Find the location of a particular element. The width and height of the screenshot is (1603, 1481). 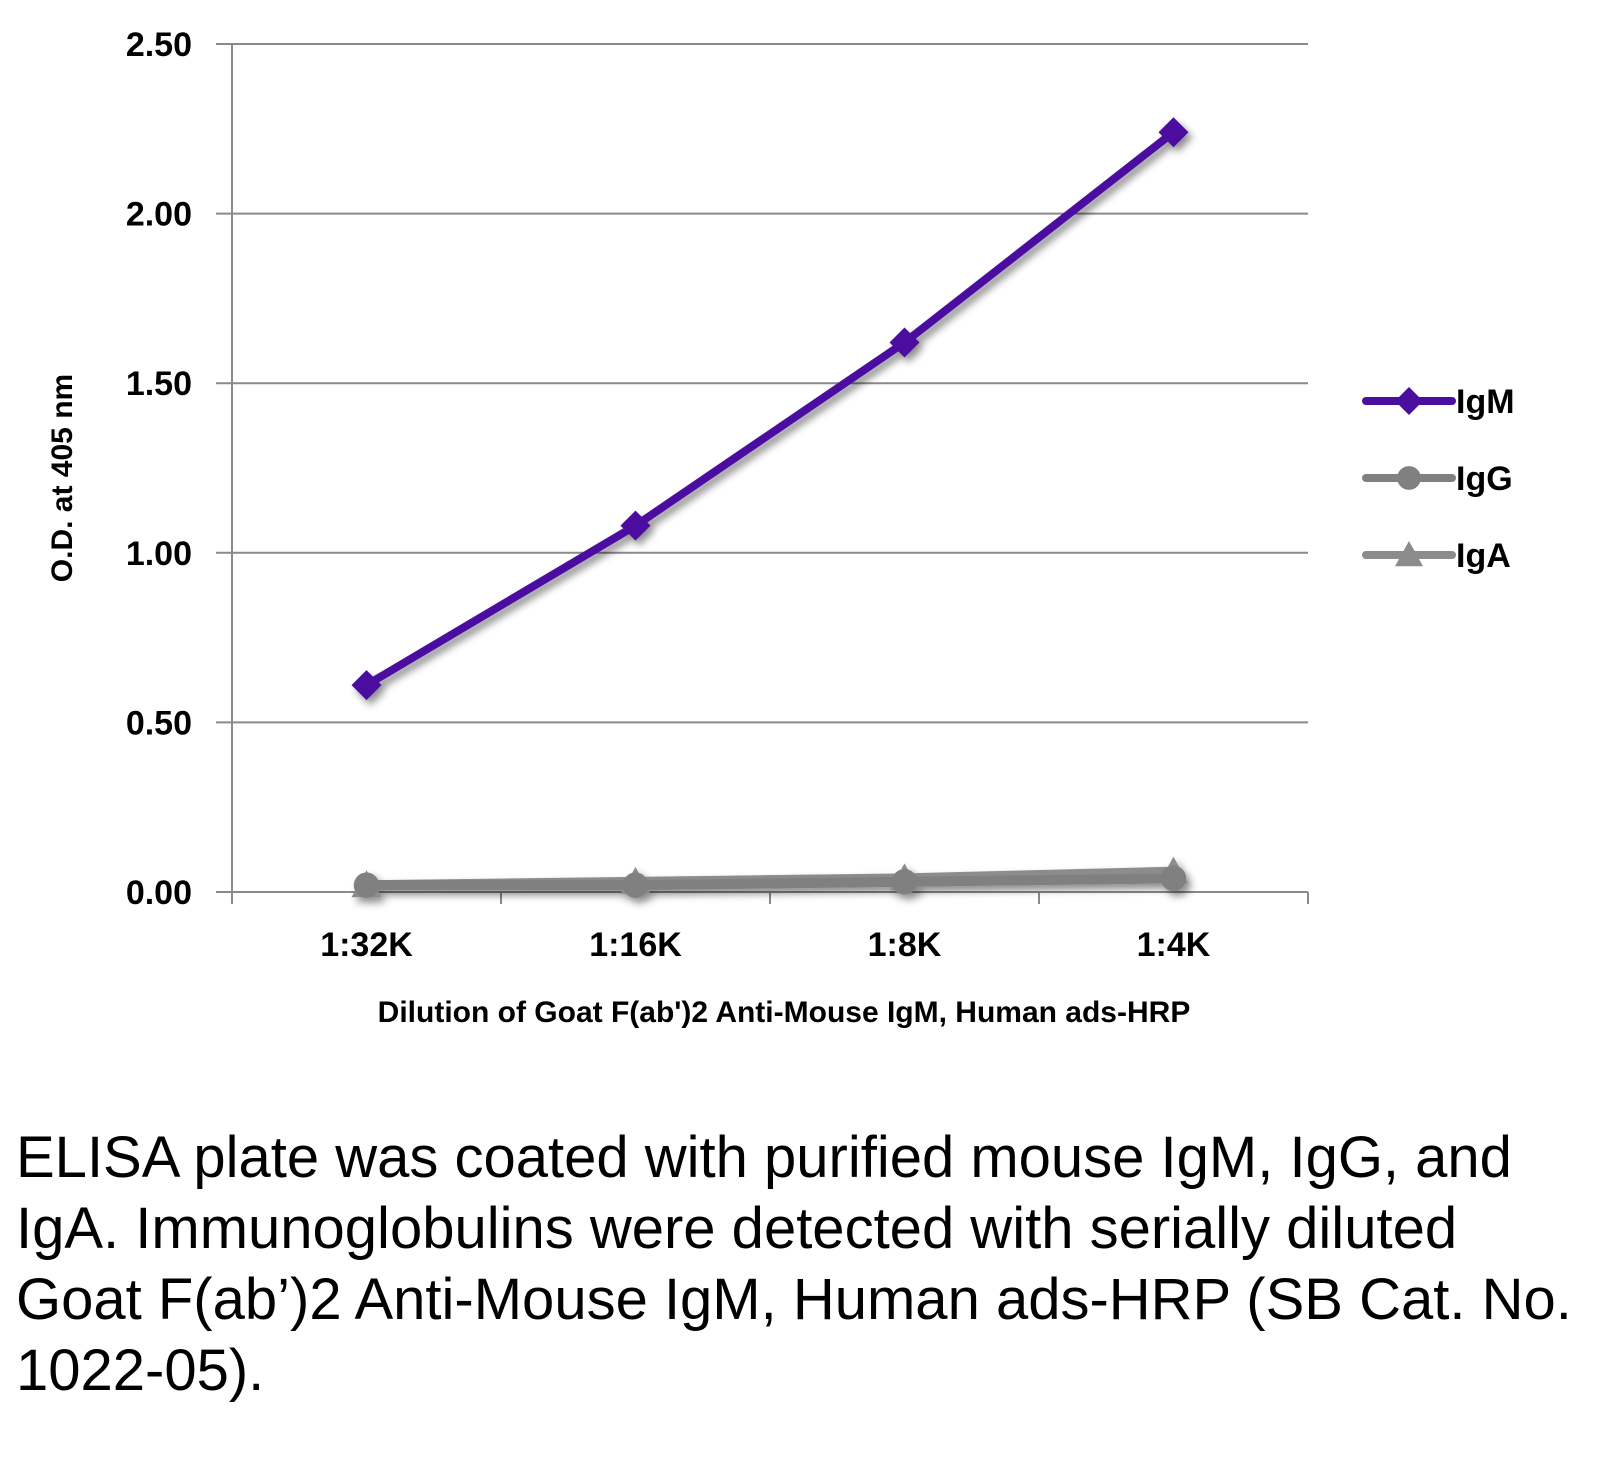

legend-label: IgG is located at coordinates (1484, 479).